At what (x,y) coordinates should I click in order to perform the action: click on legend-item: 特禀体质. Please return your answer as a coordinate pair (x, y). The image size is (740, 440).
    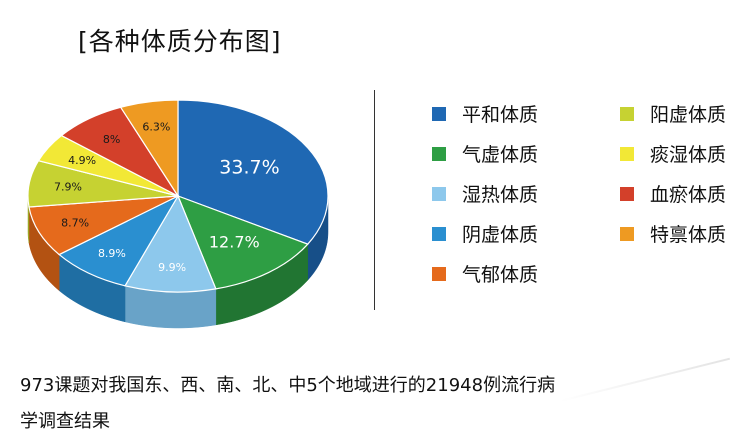
    Looking at the image, I should click on (673, 233).